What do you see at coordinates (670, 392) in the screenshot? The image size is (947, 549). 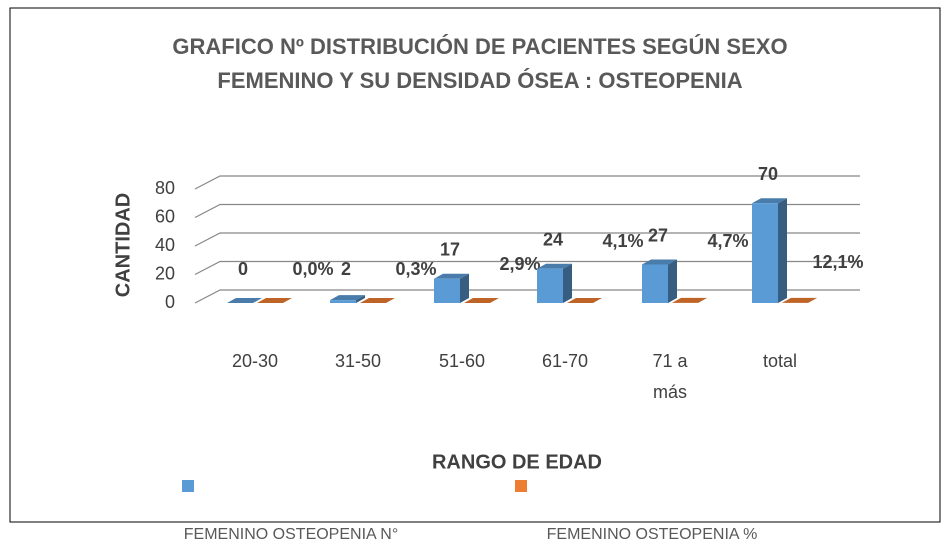 I see `x-tick-label: más` at bounding box center [670, 392].